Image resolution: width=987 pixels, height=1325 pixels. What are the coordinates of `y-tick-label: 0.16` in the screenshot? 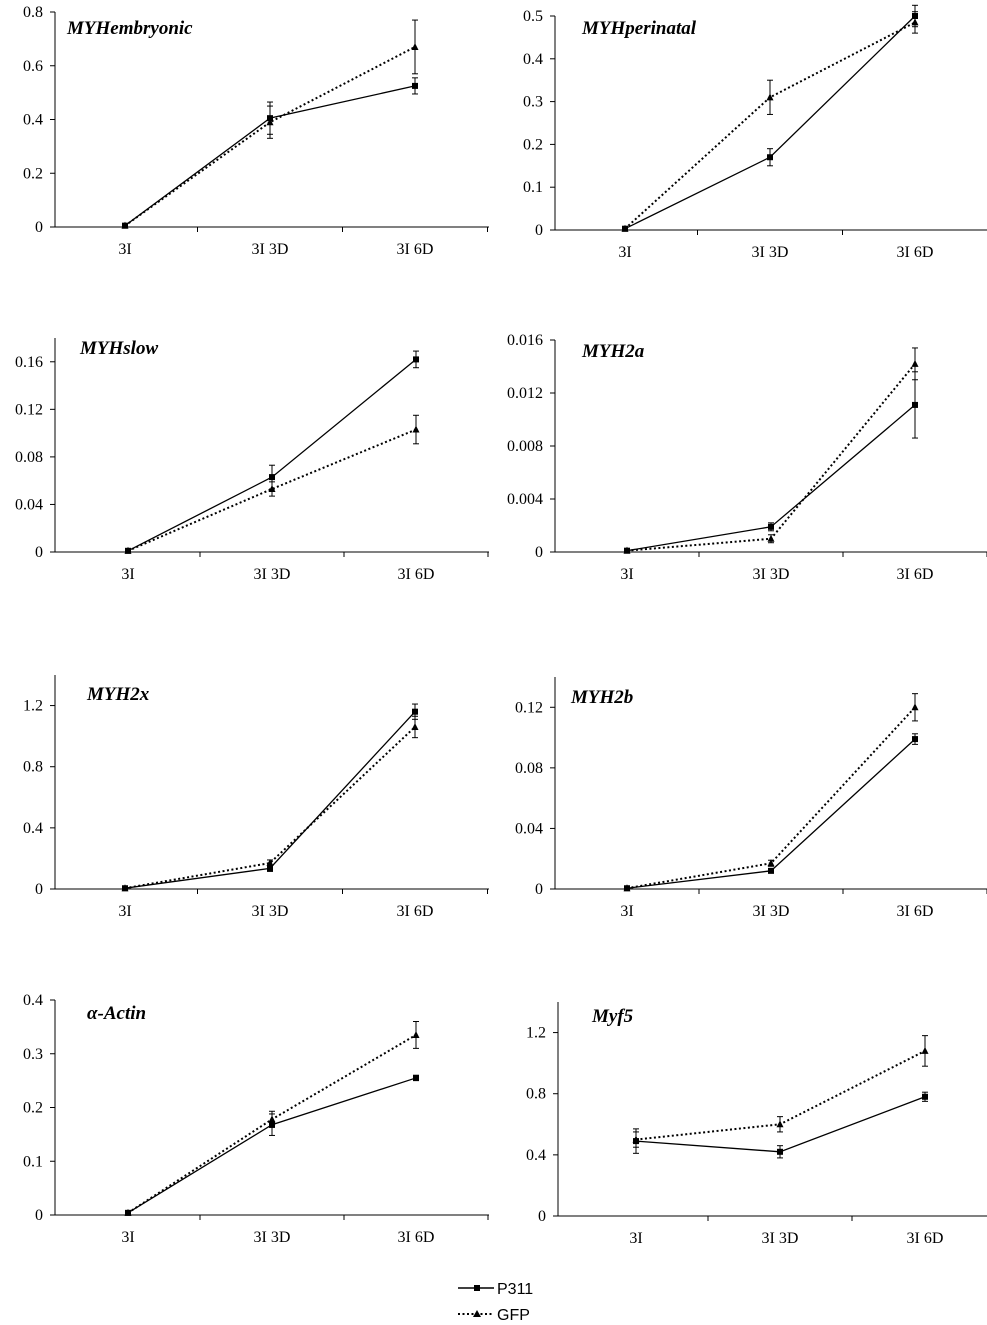 It's located at (29, 362).